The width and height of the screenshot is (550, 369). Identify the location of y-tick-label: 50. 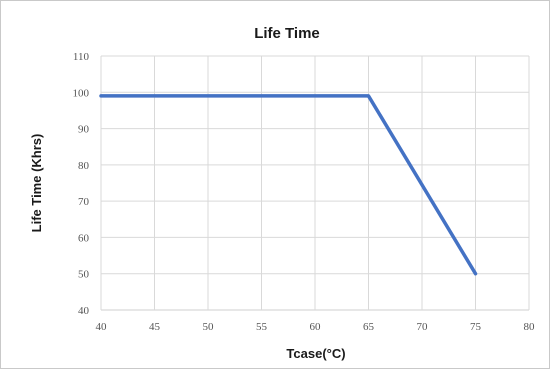
(84, 275).